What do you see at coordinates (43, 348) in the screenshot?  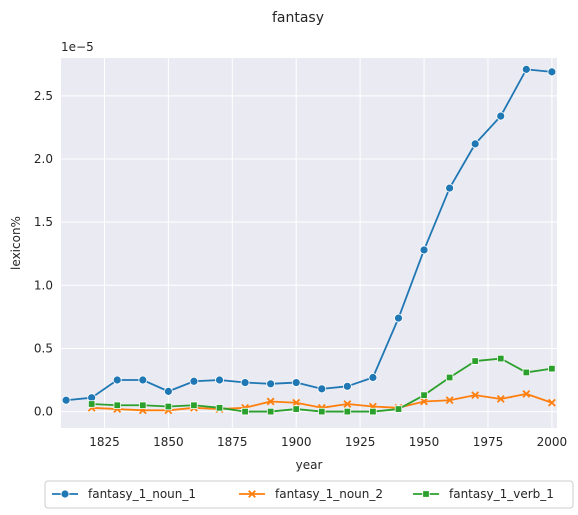 I see `y-tick-label: 0.5` at bounding box center [43, 348].